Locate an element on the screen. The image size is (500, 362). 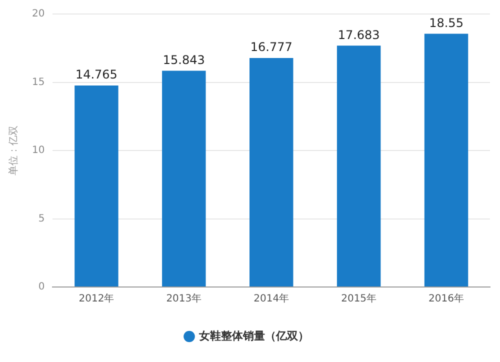
data-label: 15.843 is located at coordinates (183, 59).